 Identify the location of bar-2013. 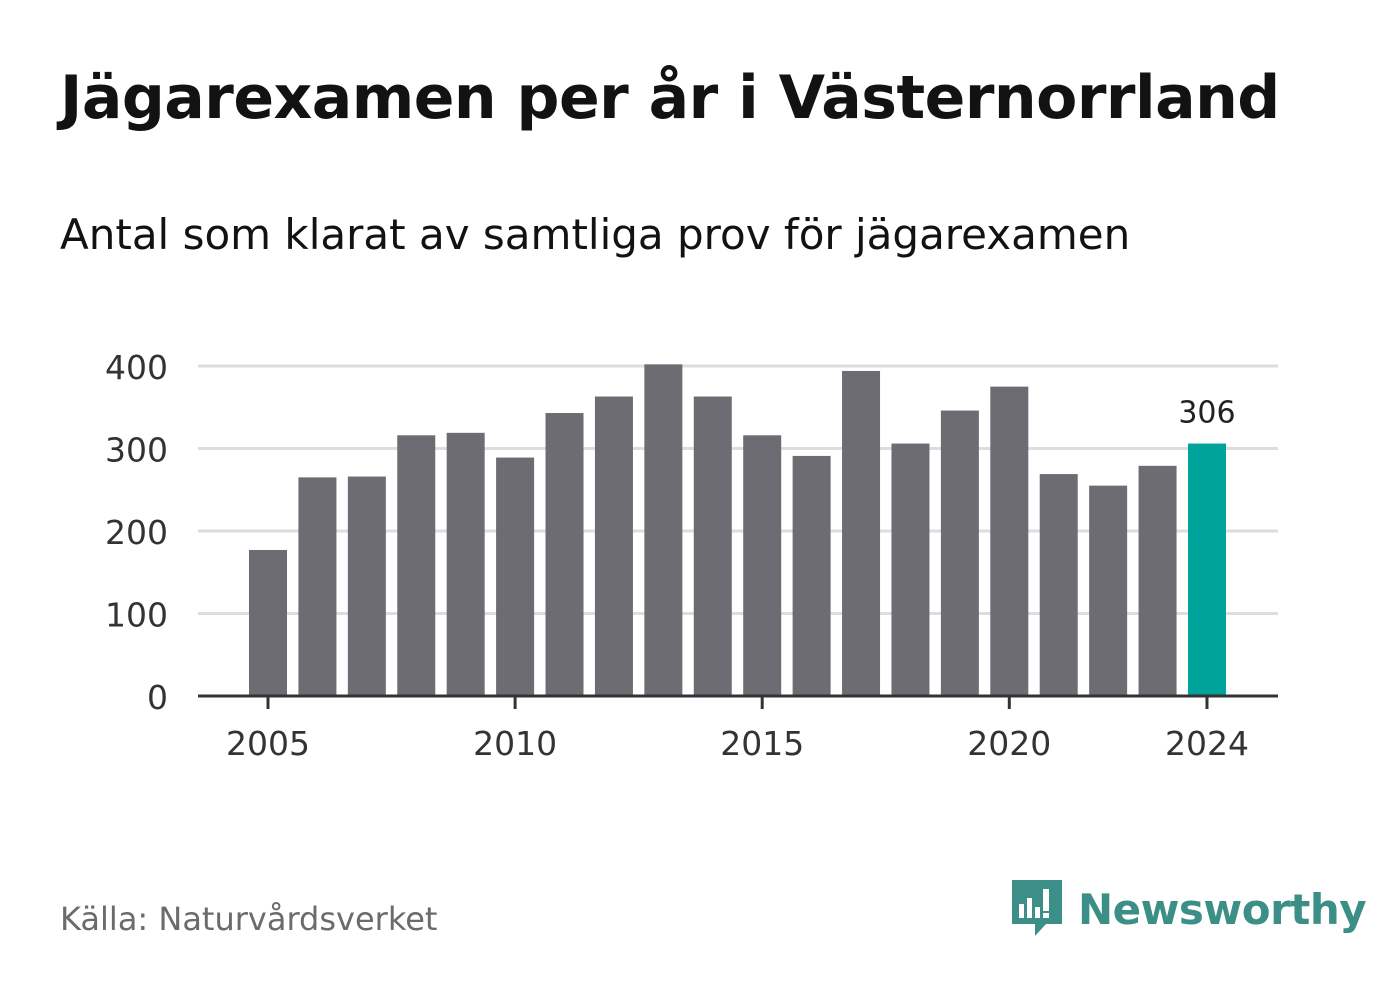
(663, 530).